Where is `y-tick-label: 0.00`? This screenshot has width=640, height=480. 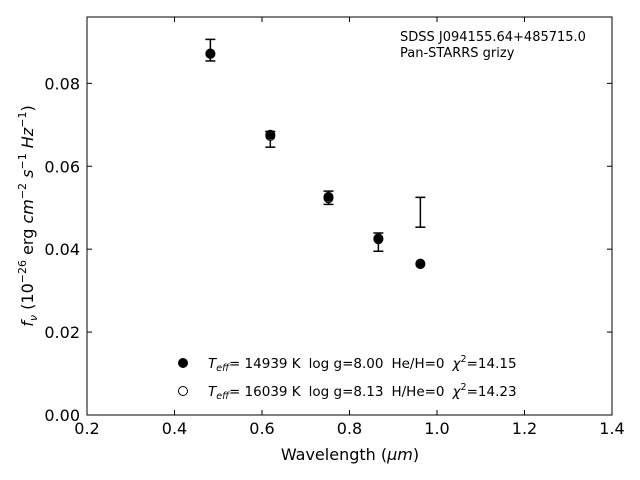 y-tick-label: 0.00 is located at coordinates (62, 415).